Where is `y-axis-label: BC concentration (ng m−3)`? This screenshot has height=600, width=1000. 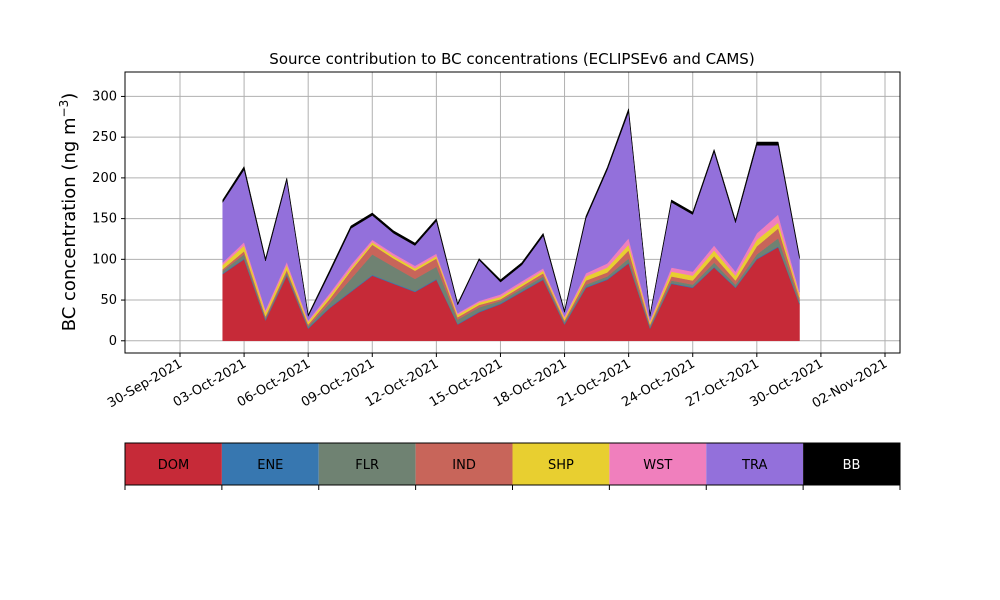
y-axis-label: BC concentration (ng m−3) is located at coordinates (68, 212).